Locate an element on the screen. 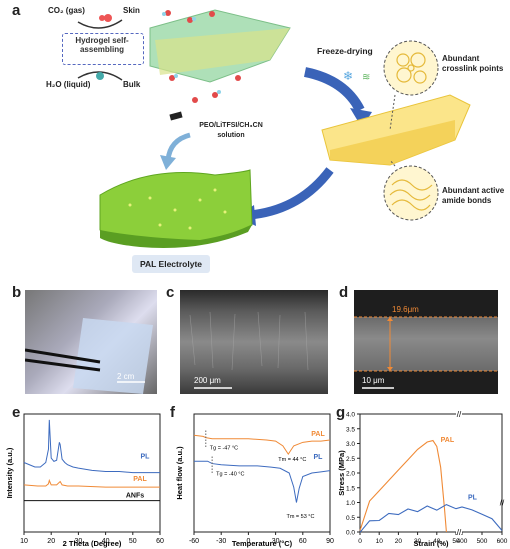  y-axis-title: Intensity (a.u.) is located at coordinates (9, 472).